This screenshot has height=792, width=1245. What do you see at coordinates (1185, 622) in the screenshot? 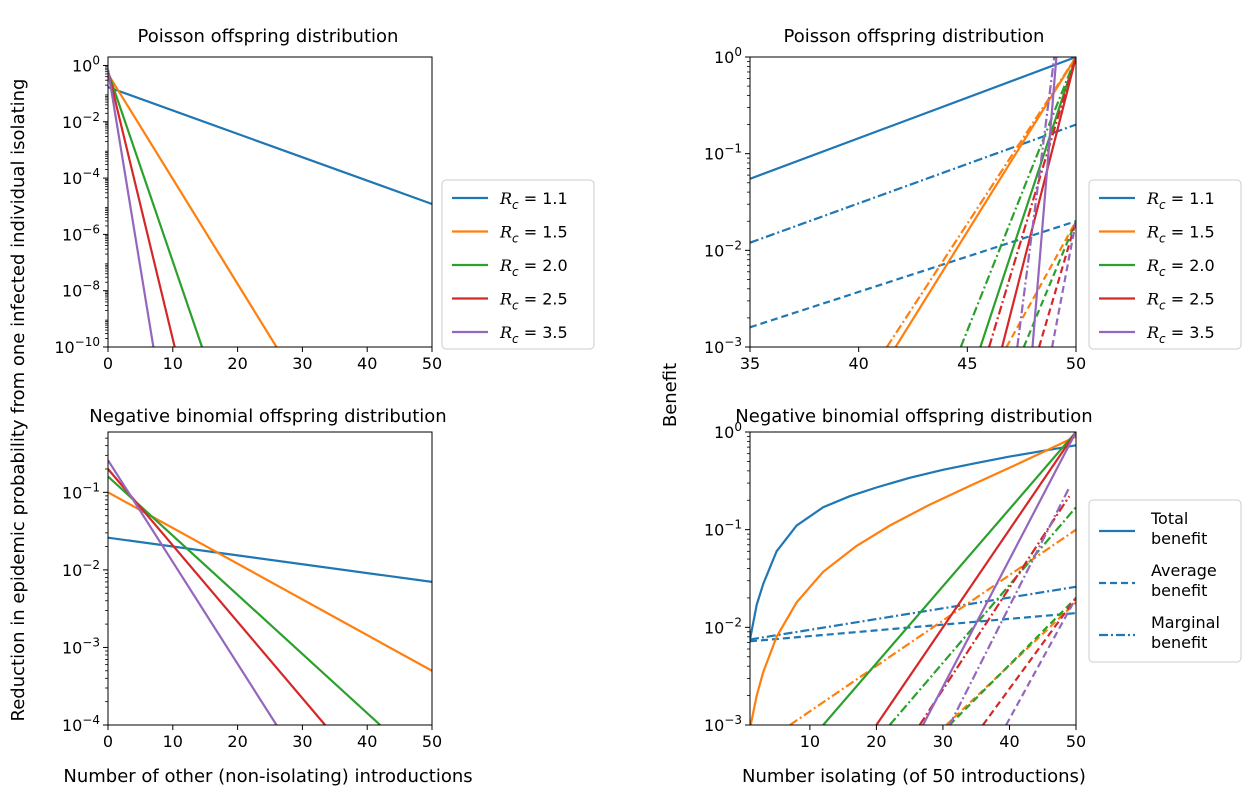
I see `legend-label: Marginal` at bounding box center [1185, 622].